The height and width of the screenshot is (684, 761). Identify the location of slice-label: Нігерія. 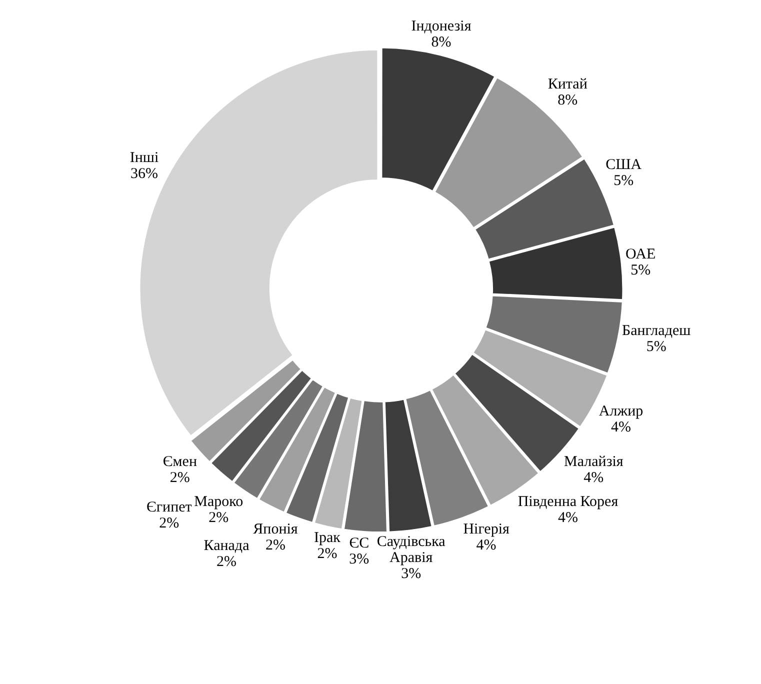
(486, 530).